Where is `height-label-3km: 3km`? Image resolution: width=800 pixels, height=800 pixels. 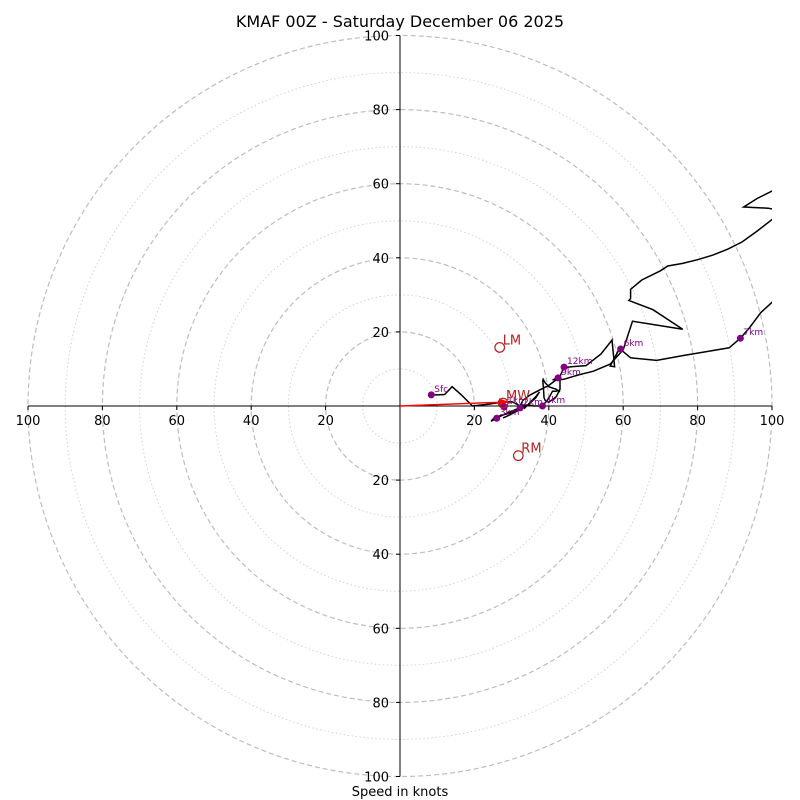
height-label-3km: 3km is located at coordinates (510, 413).